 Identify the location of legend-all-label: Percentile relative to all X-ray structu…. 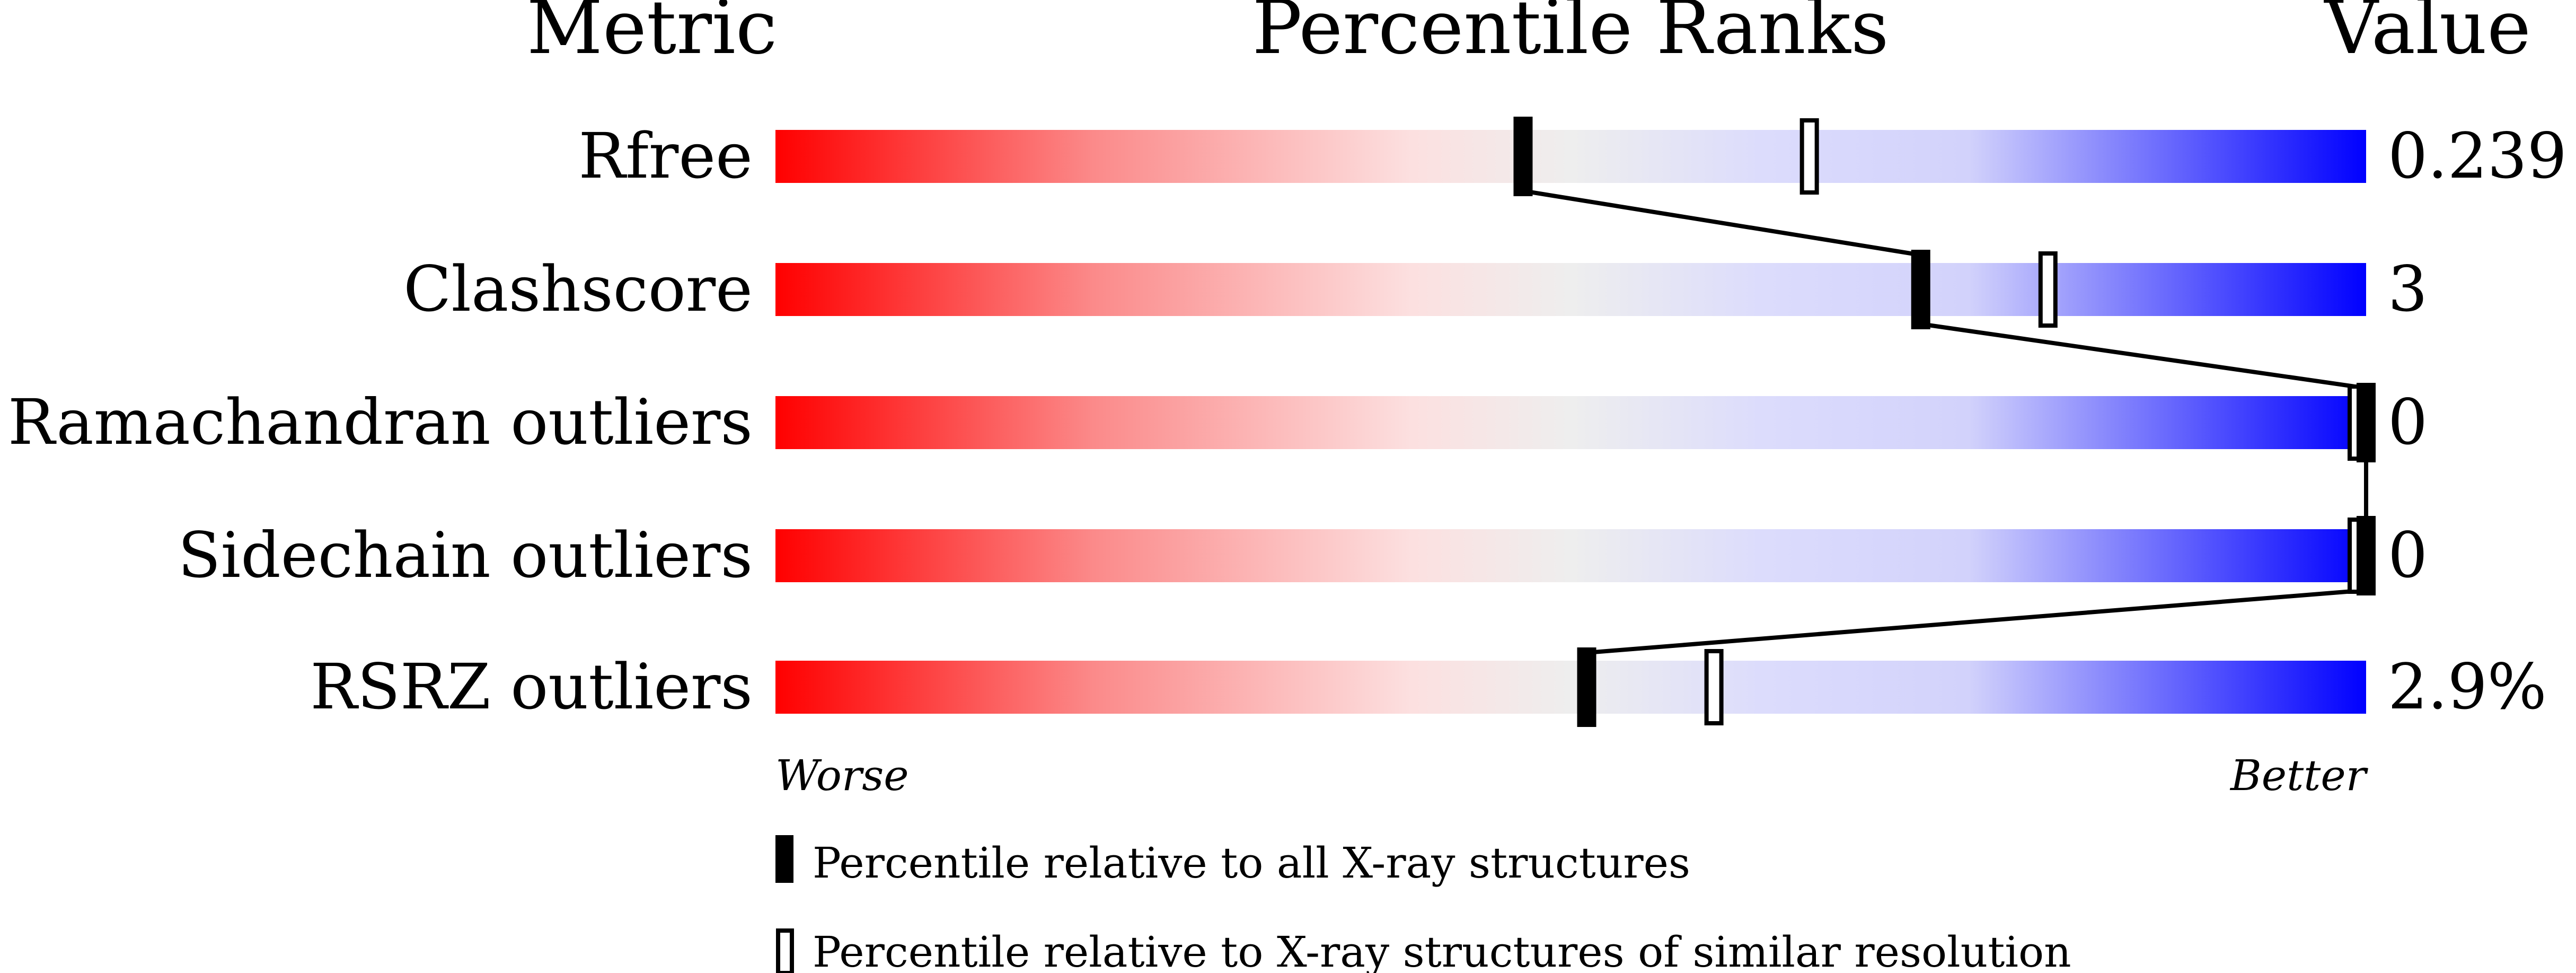
(1251, 863).